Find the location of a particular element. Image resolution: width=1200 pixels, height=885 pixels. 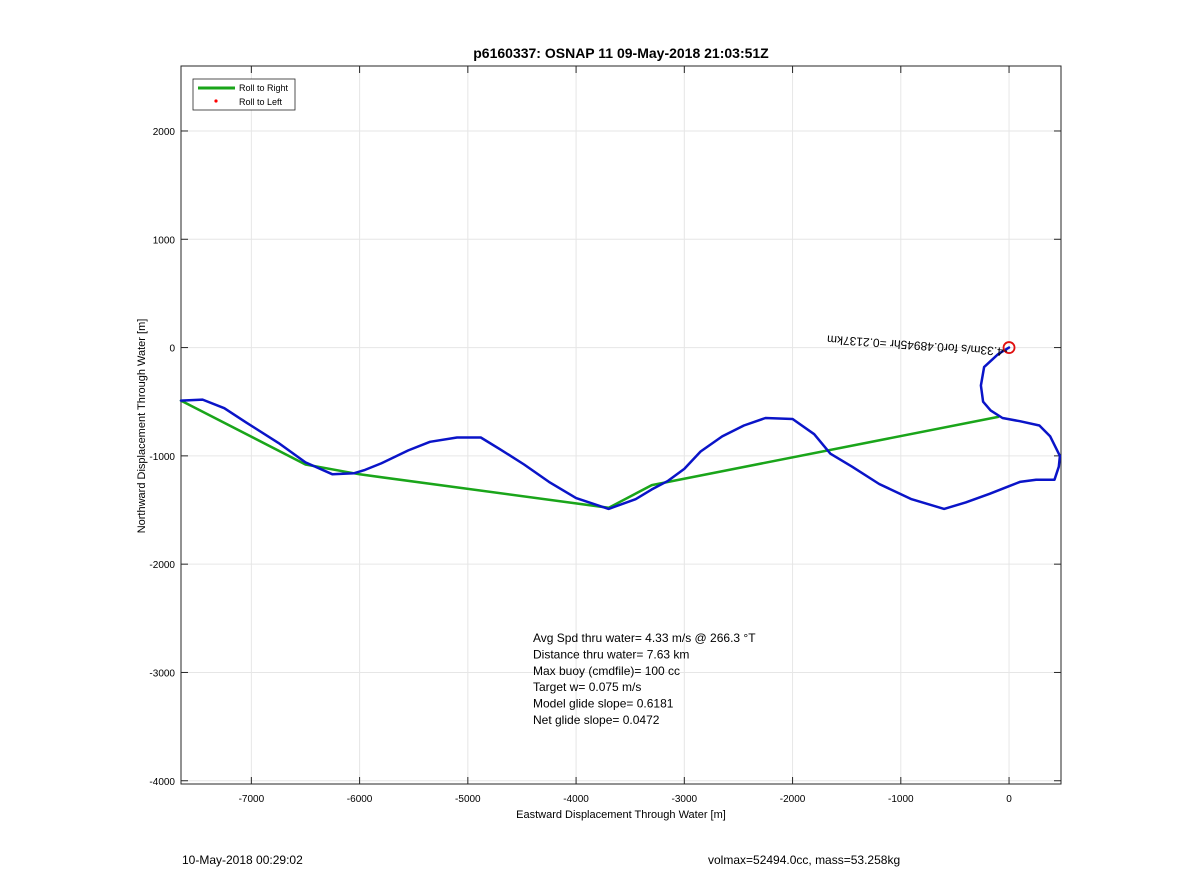

x-tick-label: 0 is located at coordinates (1009, 799).